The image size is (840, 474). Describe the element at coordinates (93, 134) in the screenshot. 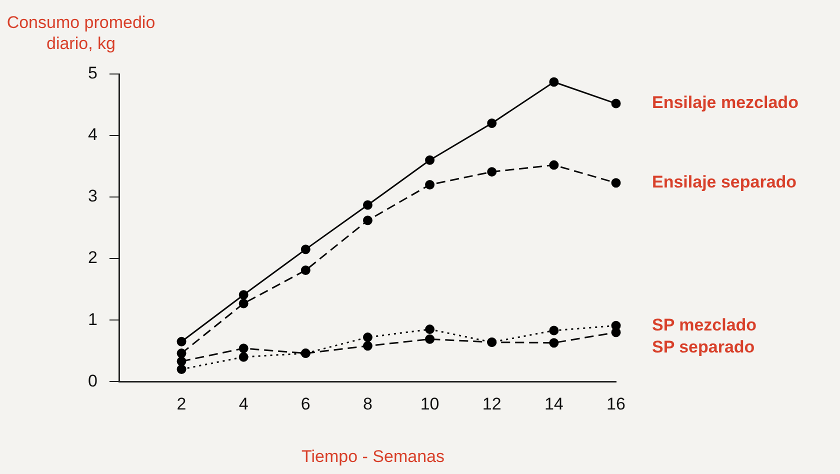

I see `y-tick-label: 4` at that location.